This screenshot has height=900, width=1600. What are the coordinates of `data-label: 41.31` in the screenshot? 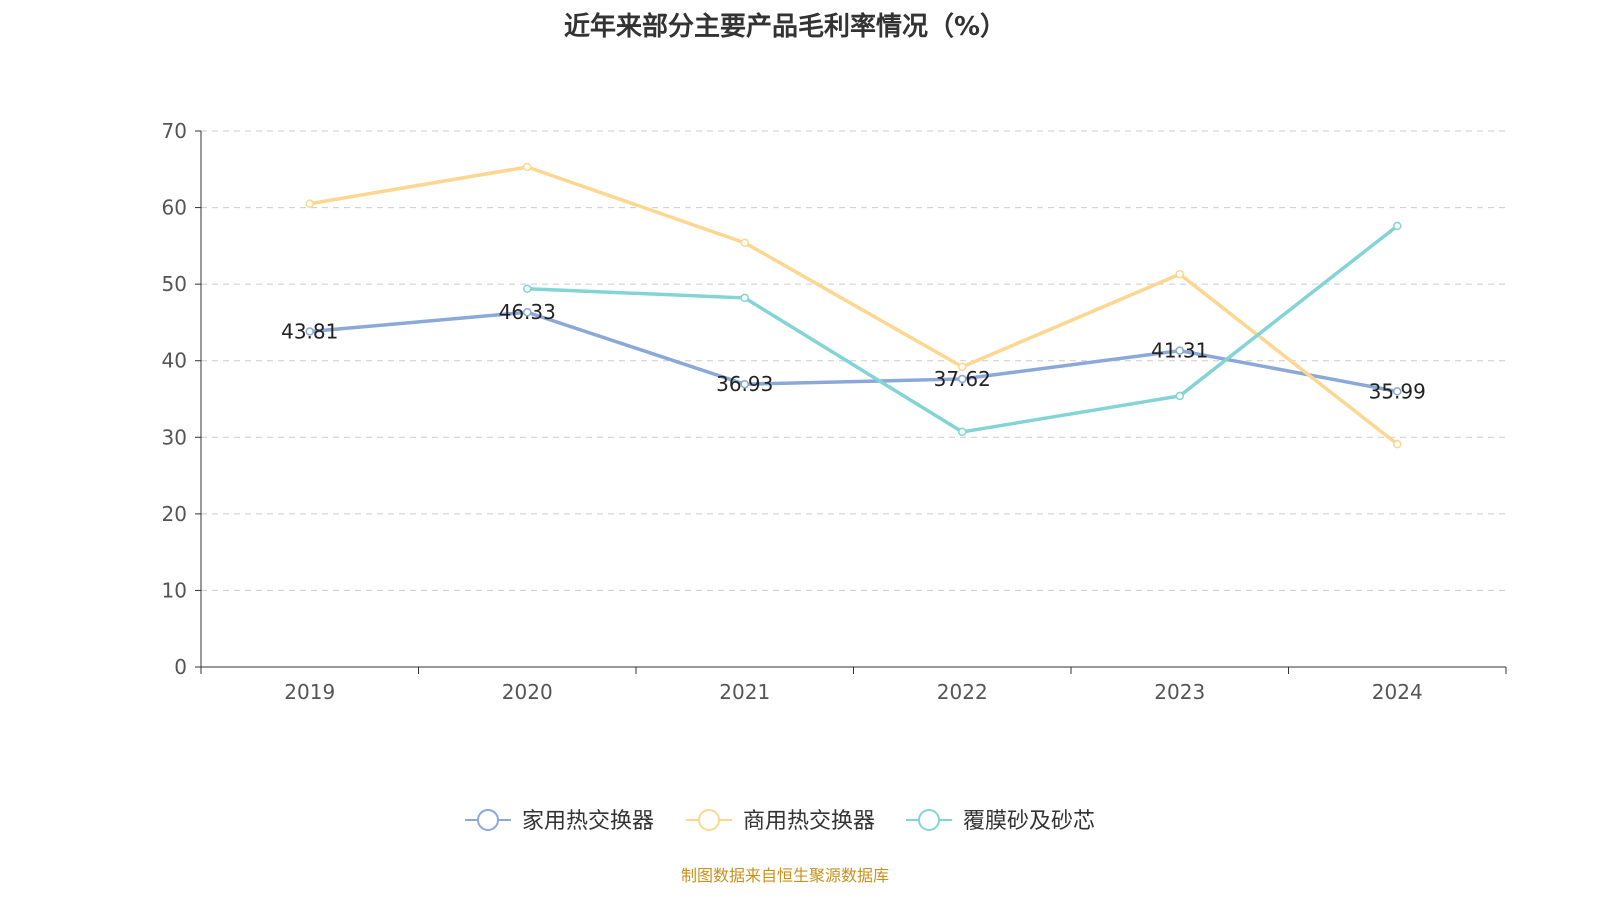 It's located at (1179, 351).